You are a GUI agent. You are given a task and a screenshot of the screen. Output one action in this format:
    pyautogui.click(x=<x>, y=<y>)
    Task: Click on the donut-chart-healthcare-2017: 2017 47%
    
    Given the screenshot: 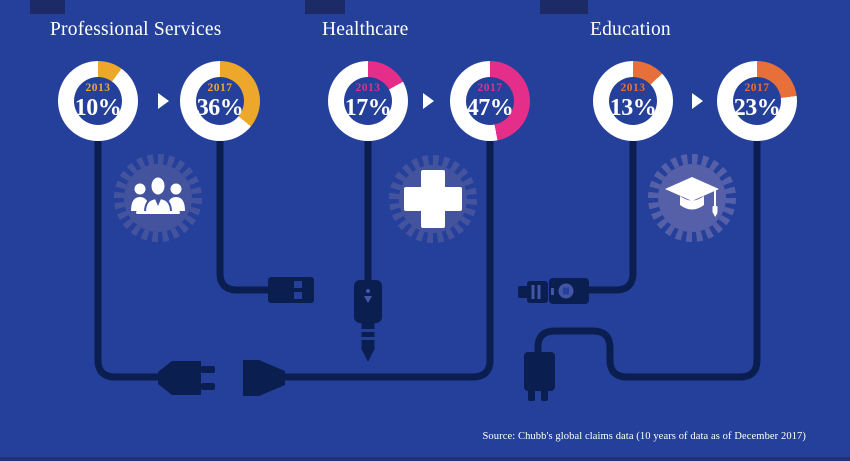 What is the action you would take?
    pyautogui.click(x=490, y=101)
    